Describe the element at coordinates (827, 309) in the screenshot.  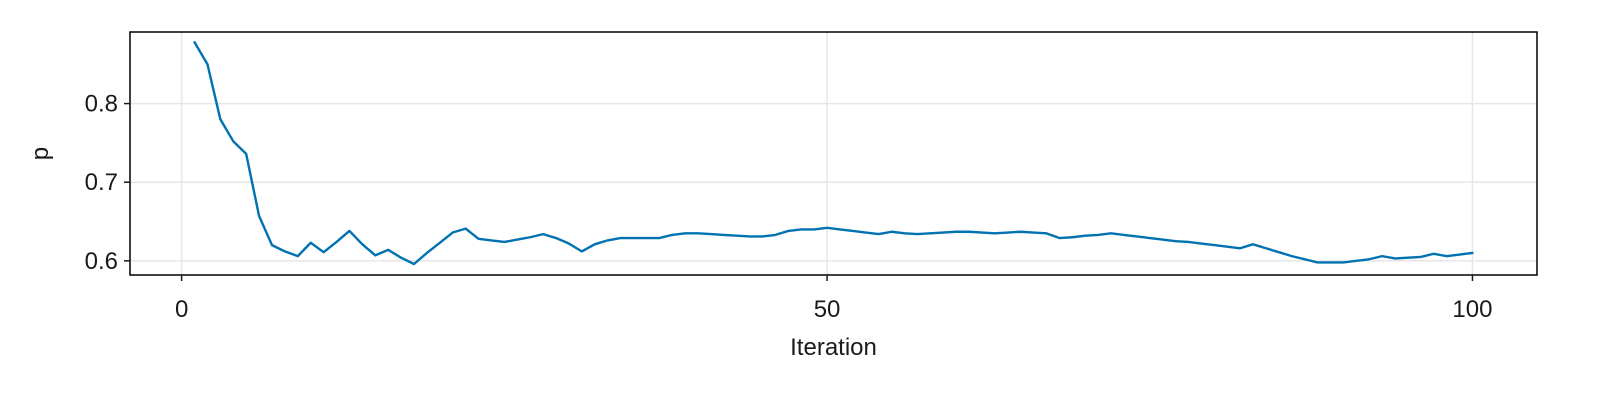
I see `x-tick-label: 50` at that location.